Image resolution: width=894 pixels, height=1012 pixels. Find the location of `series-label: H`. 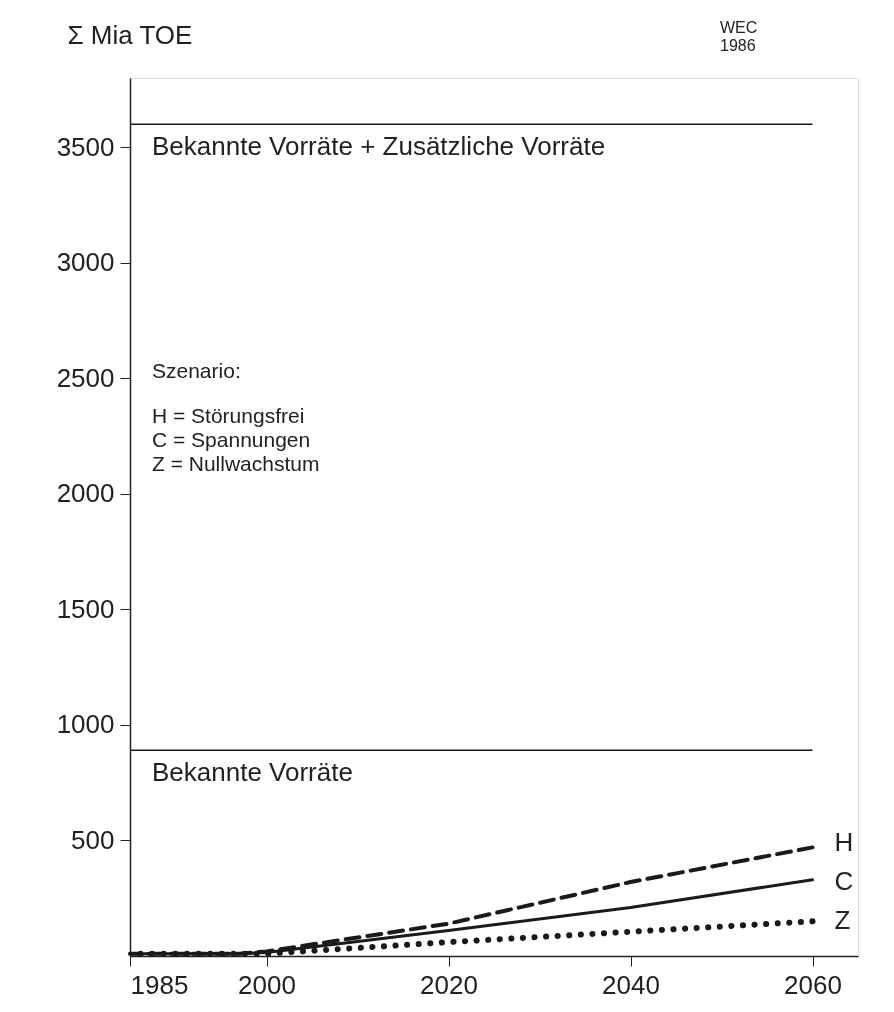

series-label: H is located at coordinates (844, 842).